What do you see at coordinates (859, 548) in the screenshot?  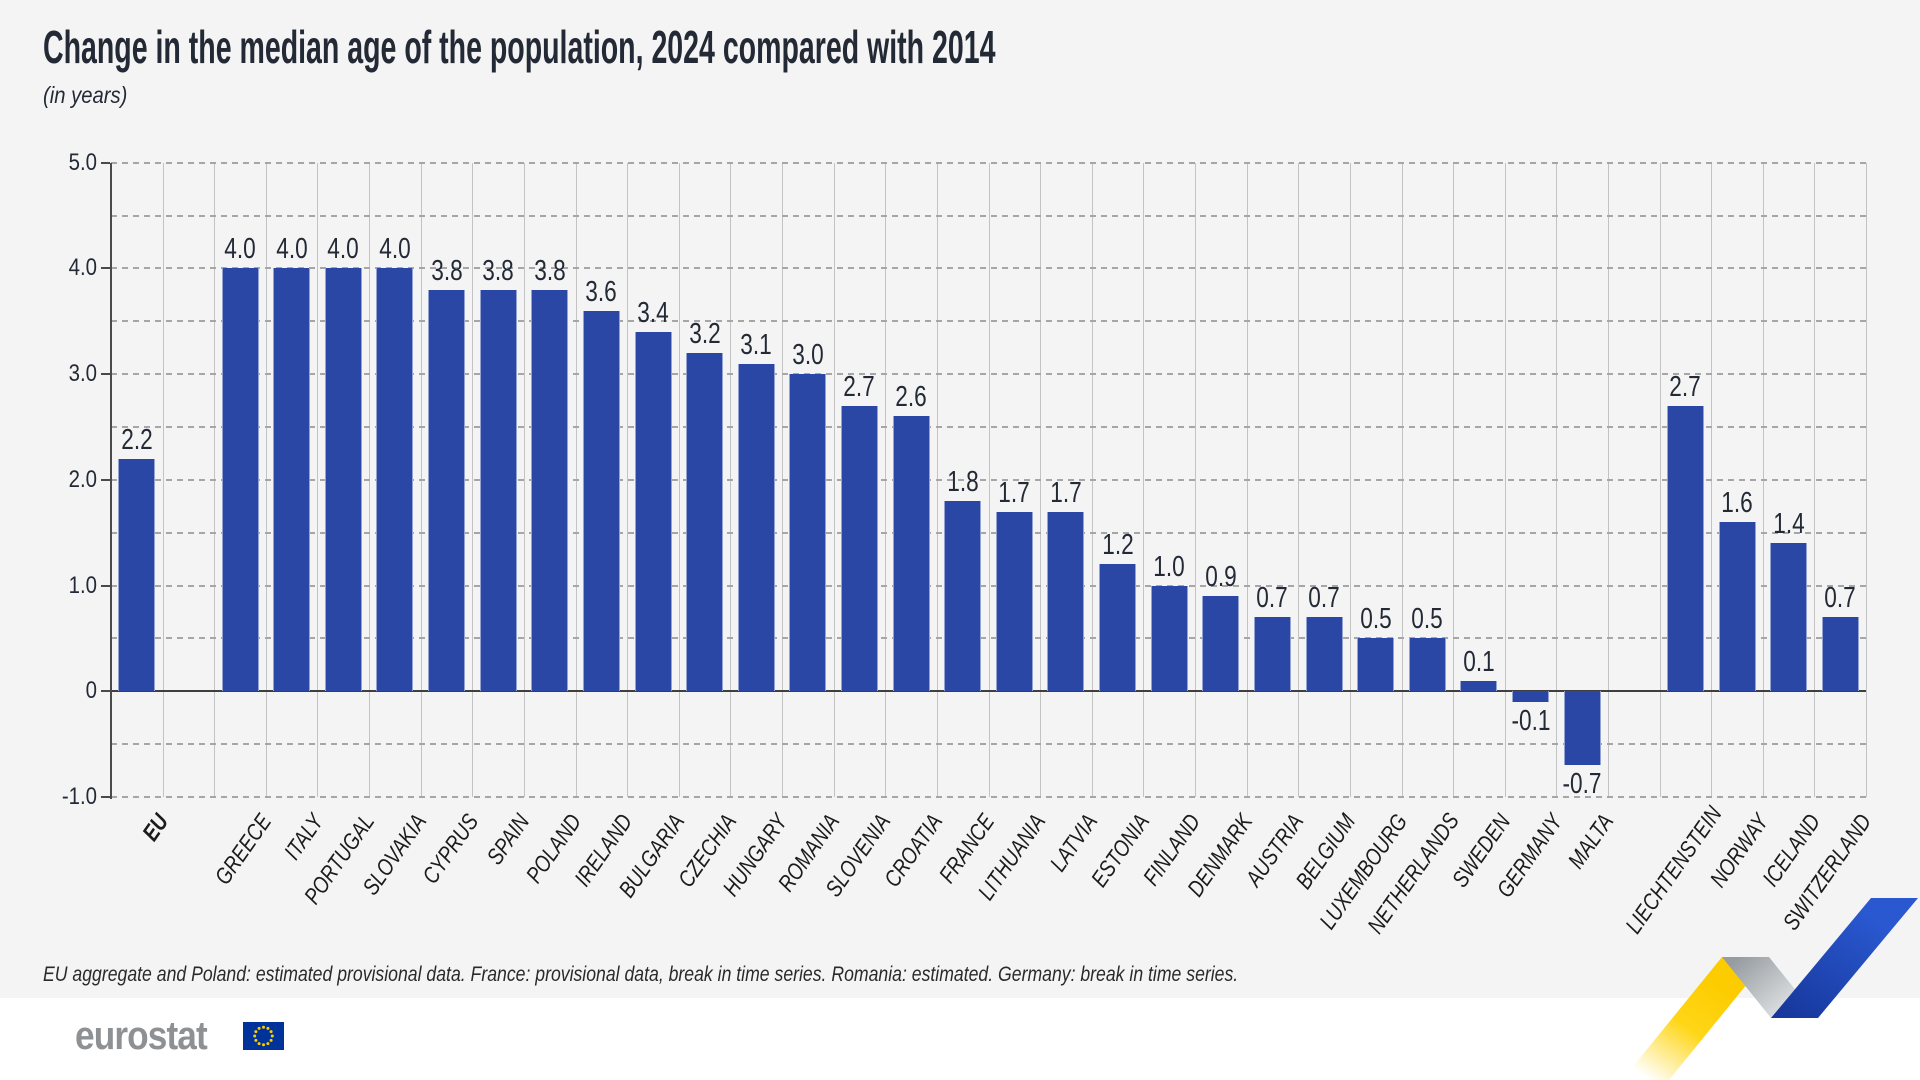 I see `bar-slovenia` at bounding box center [859, 548].